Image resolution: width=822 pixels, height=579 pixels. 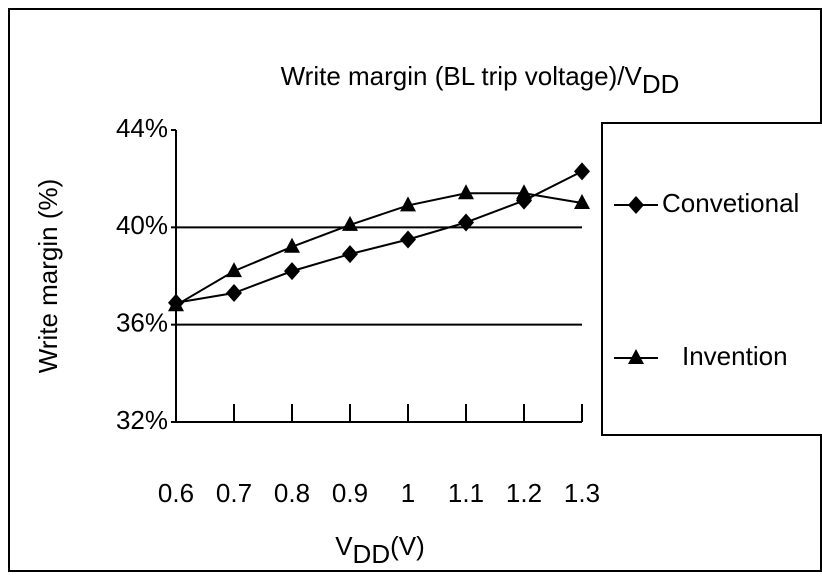 What do you see at coordinates (142, 225) in the screenshot?
I see `y-tick-label: 40%` at bounding box center [142, 225].